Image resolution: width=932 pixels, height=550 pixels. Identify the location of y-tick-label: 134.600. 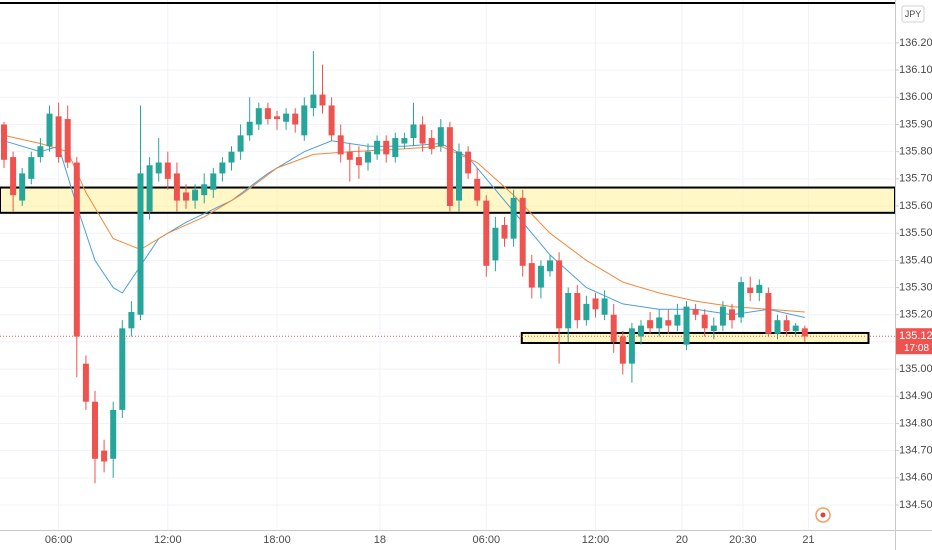
(915, 478).